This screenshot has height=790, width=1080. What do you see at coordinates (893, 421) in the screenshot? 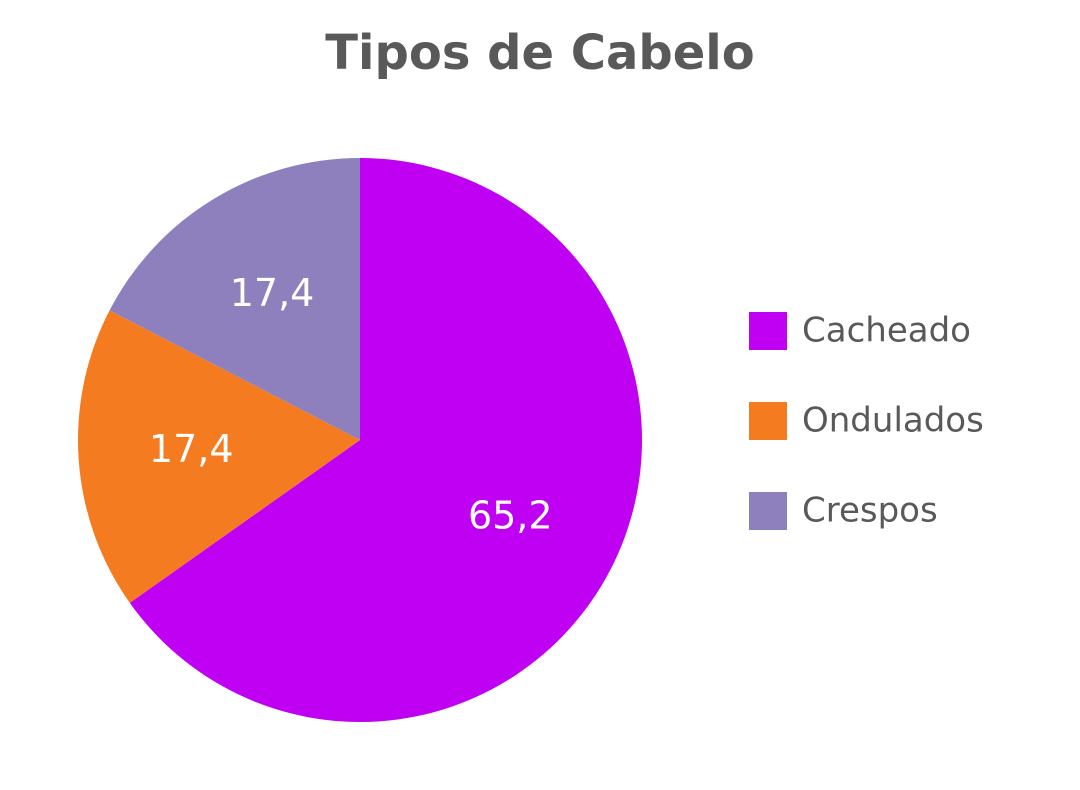
I see `legend-label: Ondulados` at bounding box center [893, 421].